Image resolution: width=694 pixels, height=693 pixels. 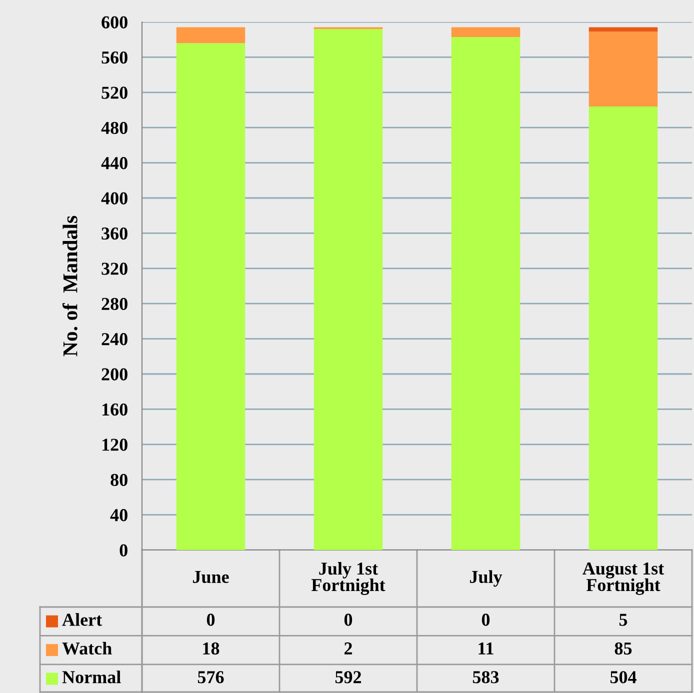 What do you see at coordinates (119, 515) in the screenshot?
I see `y-tick-label: 40` at bounding box center [119, 515].